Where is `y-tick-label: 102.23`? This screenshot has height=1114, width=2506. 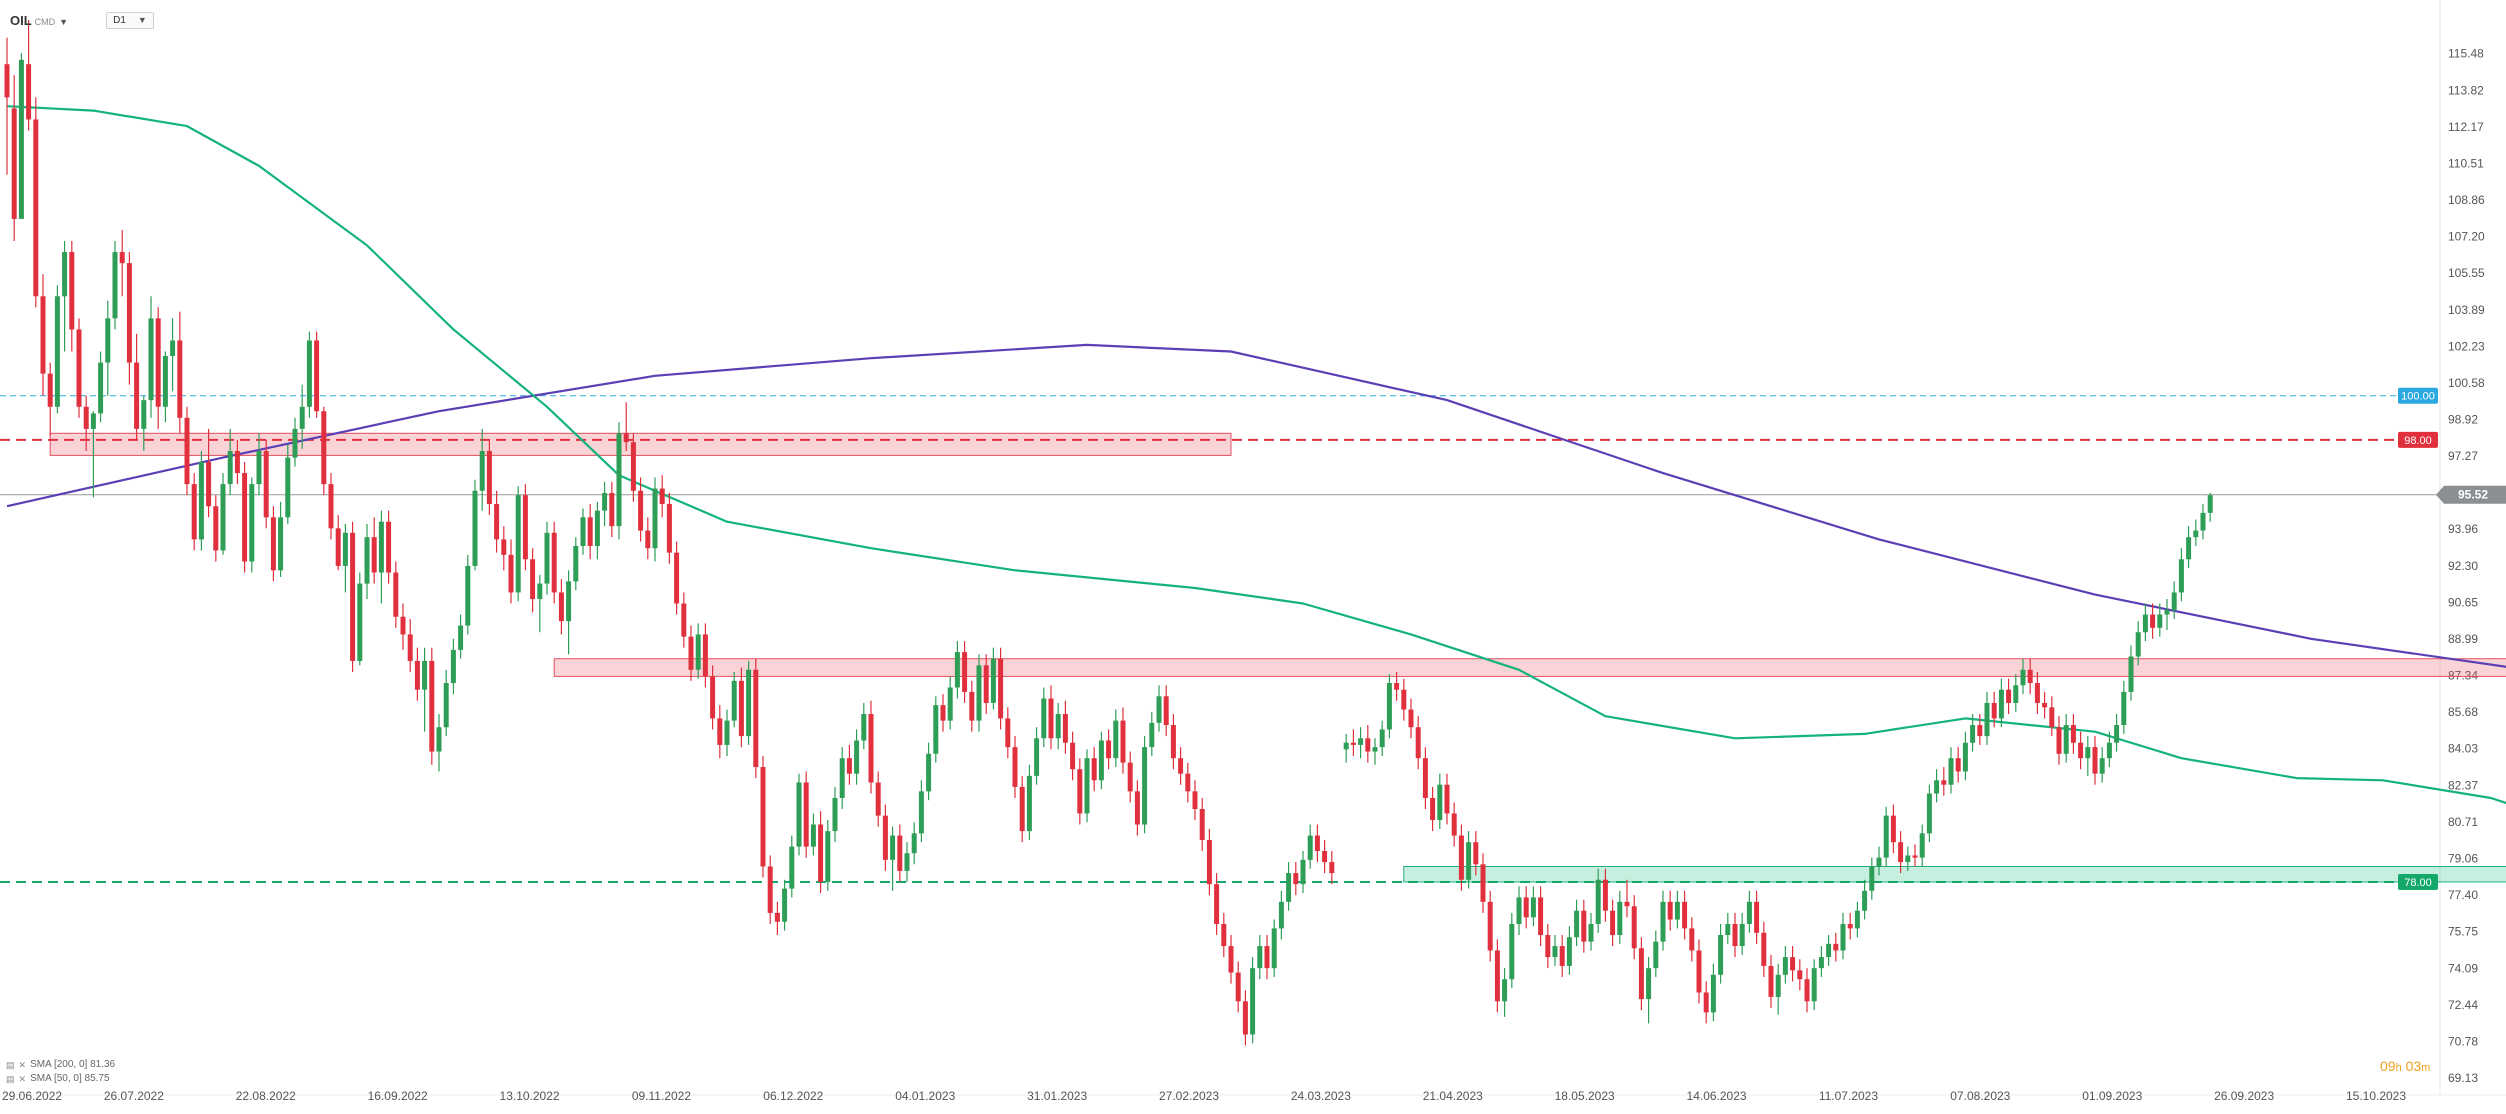 y-tick-label: 102.23 is located at coordinates (2466, 346).